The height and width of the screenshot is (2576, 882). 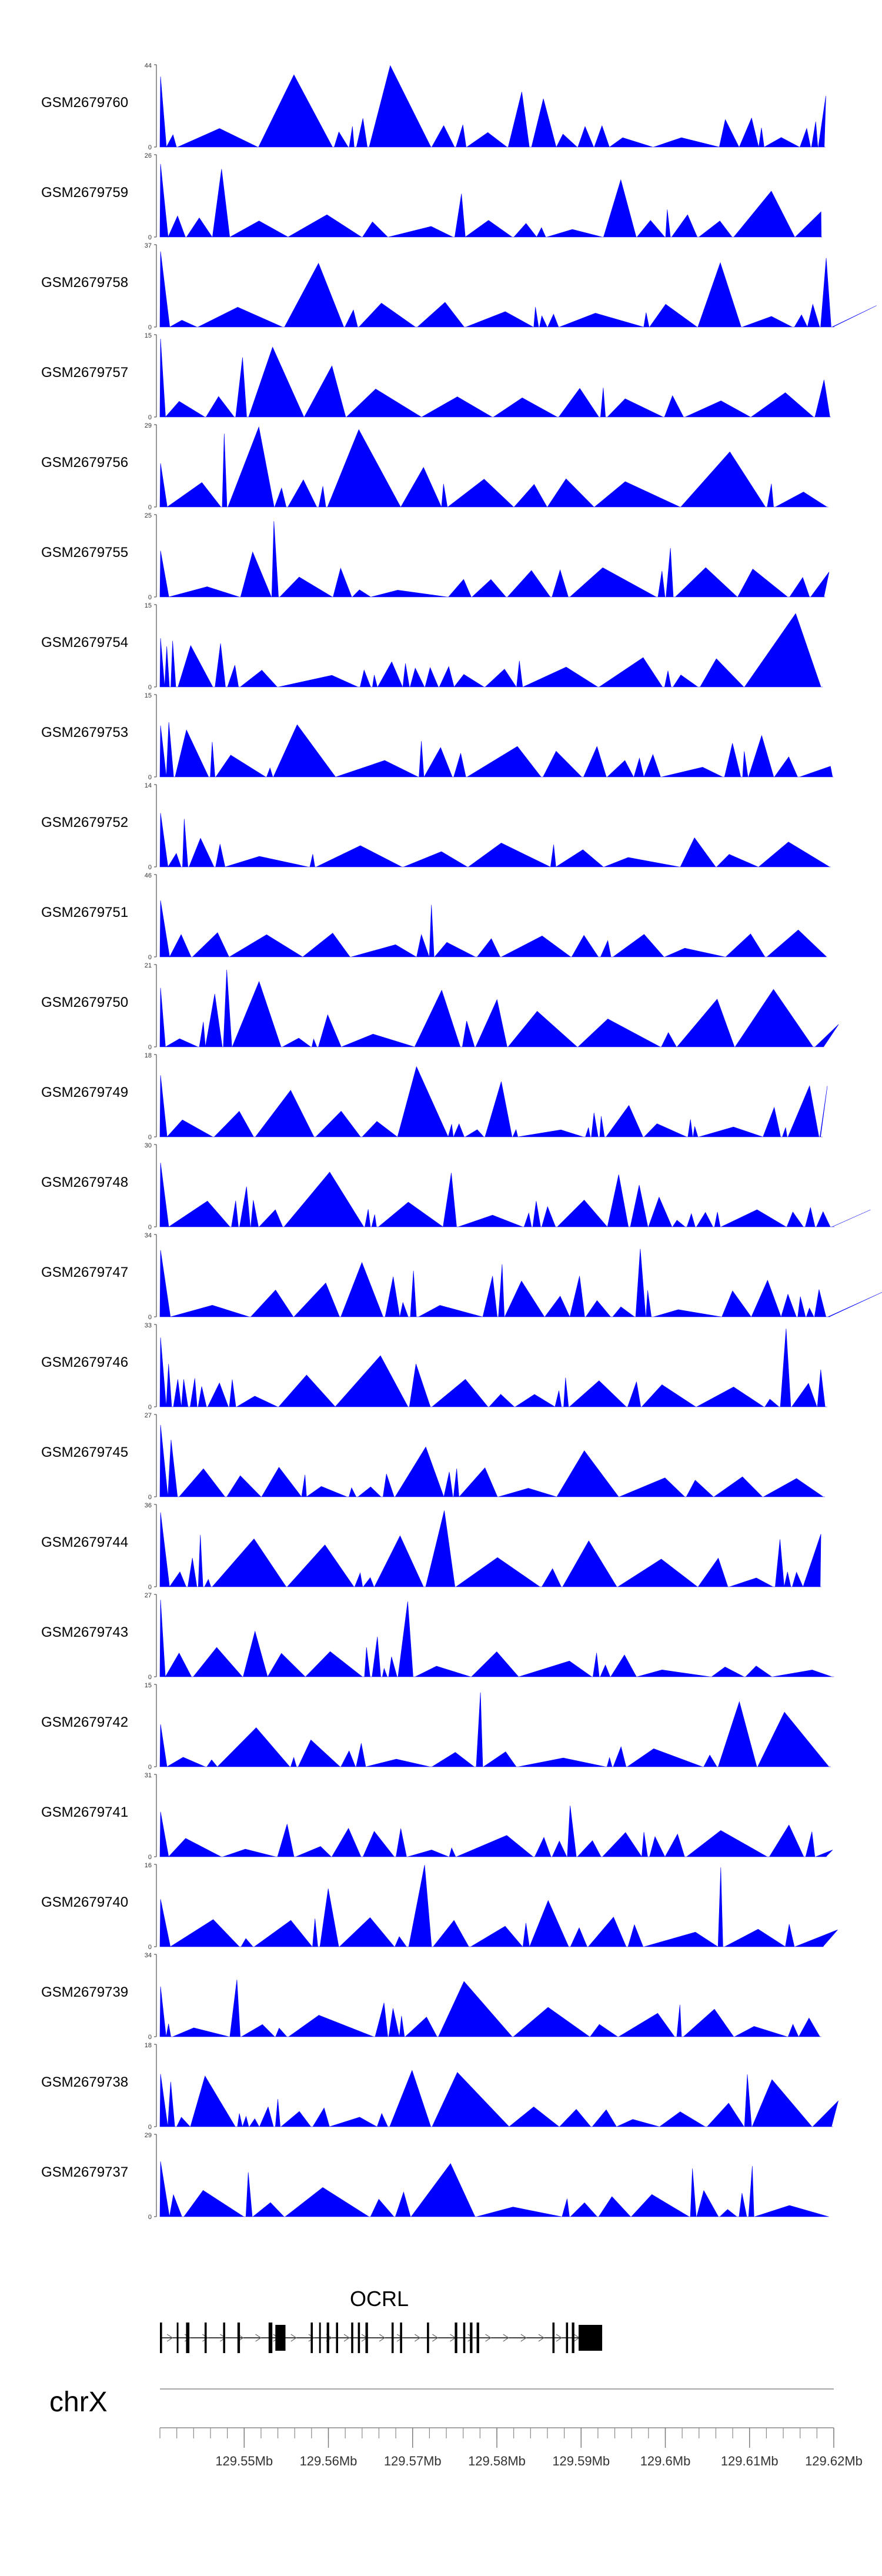 I want to click on y-max-label: 16, so click(x=148, y=1865).